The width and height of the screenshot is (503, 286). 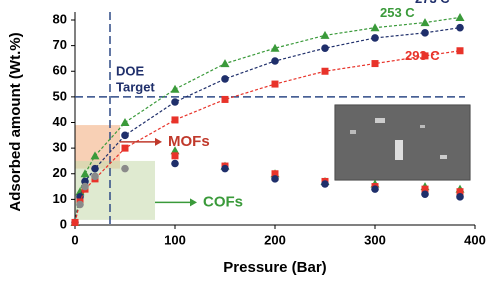 What do you see at coordinates (397, 12) in the screenshot?
I see `series-label: 253 C` at bounding box center [397, 12].